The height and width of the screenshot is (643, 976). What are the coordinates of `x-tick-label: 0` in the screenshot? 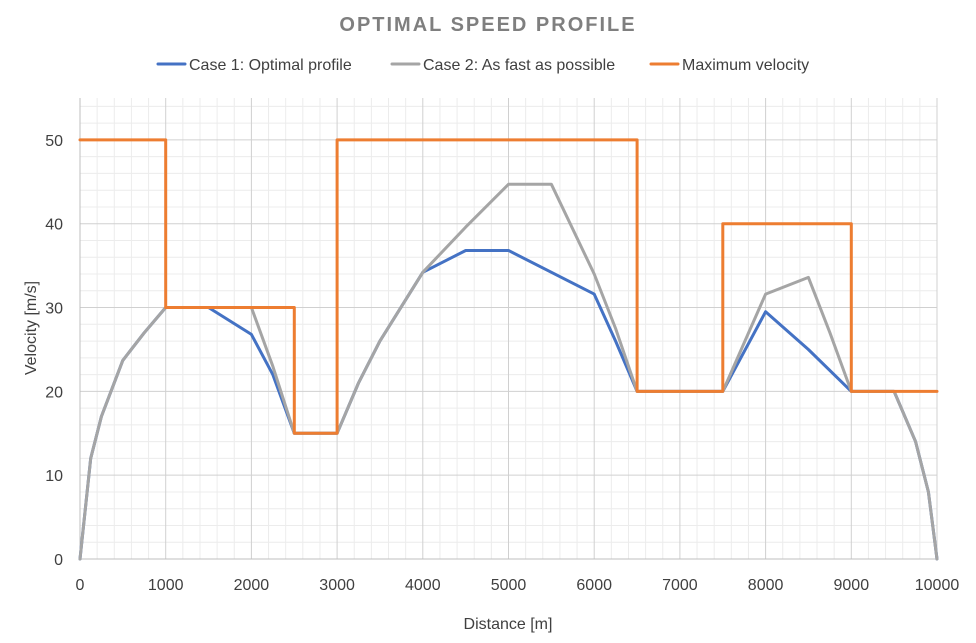 It's located at (80, 585).